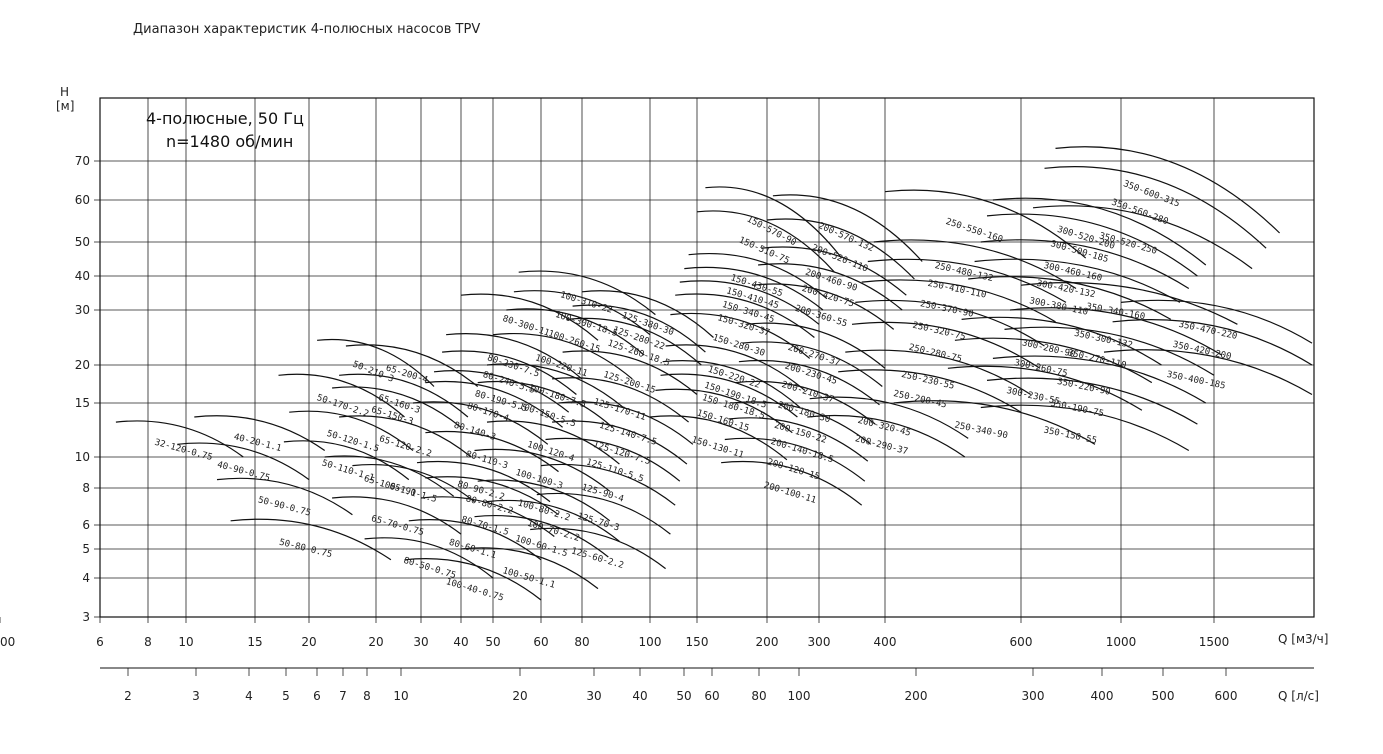 The width and height of the screenshot is (1383, 754). Describe the element at coordinates (916, 696) in the screenshot. I see `x2-tick-label: 200` at that location.